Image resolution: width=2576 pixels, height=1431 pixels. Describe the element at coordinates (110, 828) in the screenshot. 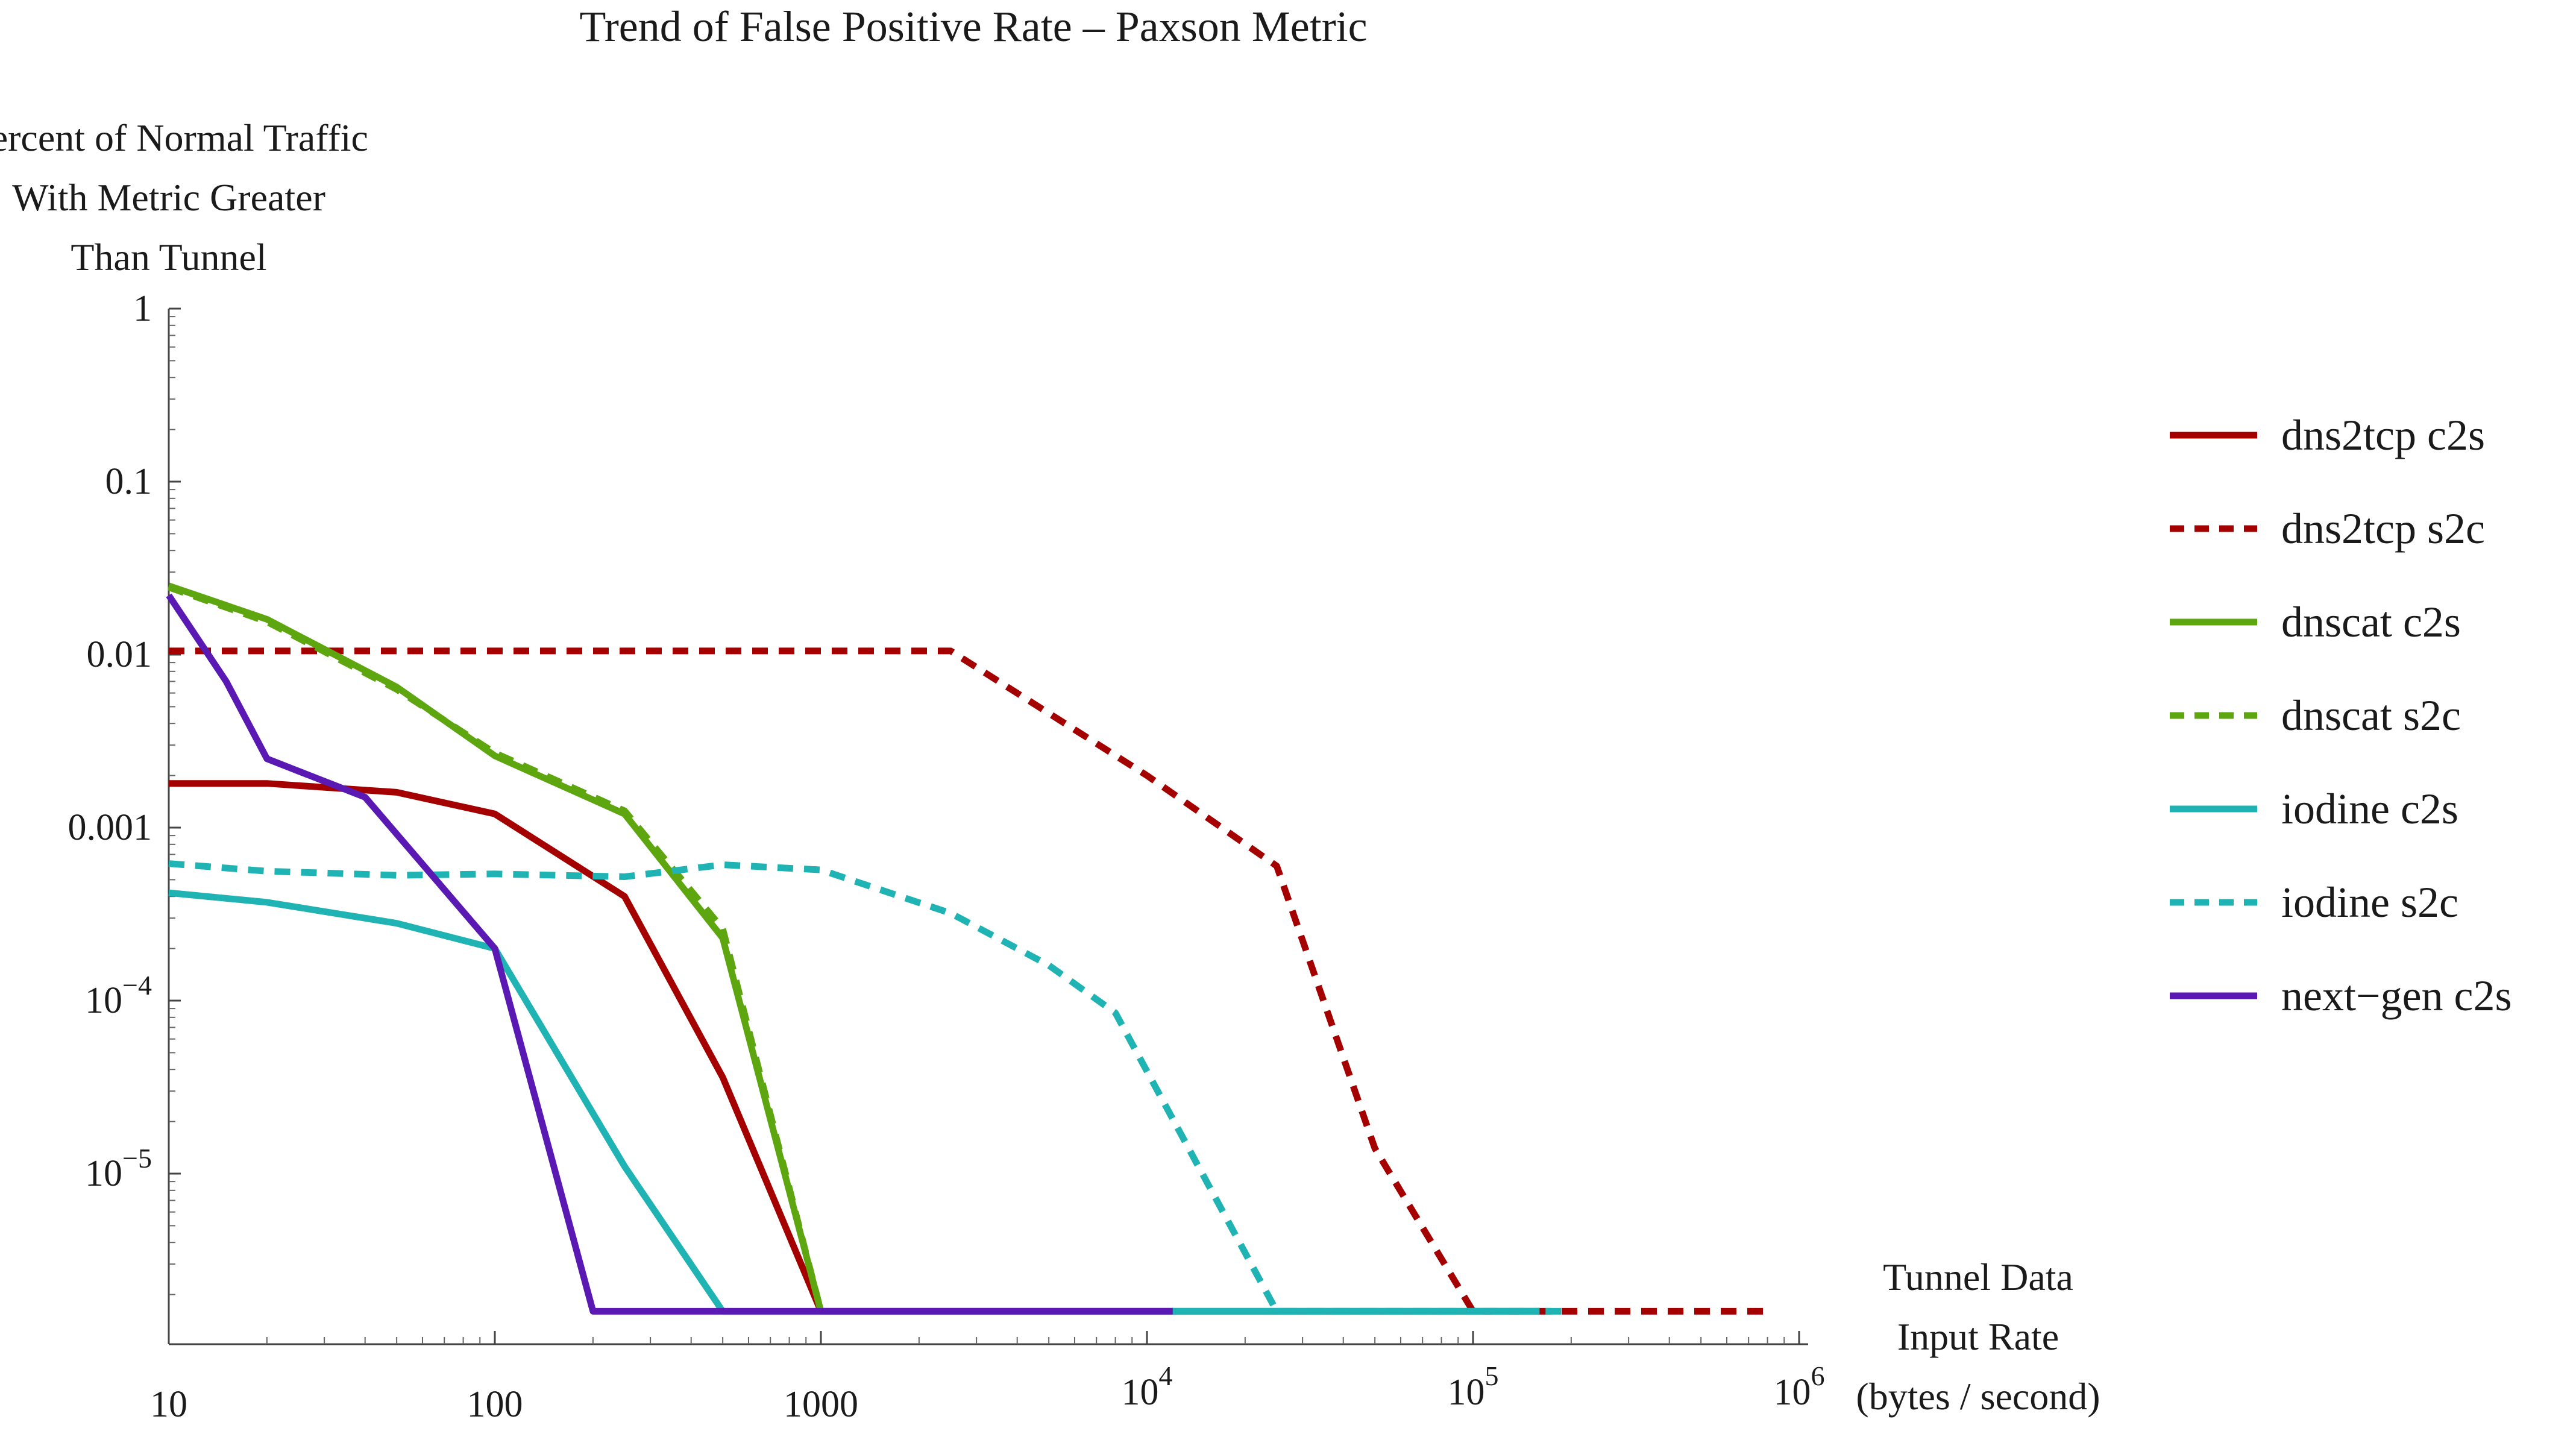

I see `y-tick-label: 0.001` at that location.